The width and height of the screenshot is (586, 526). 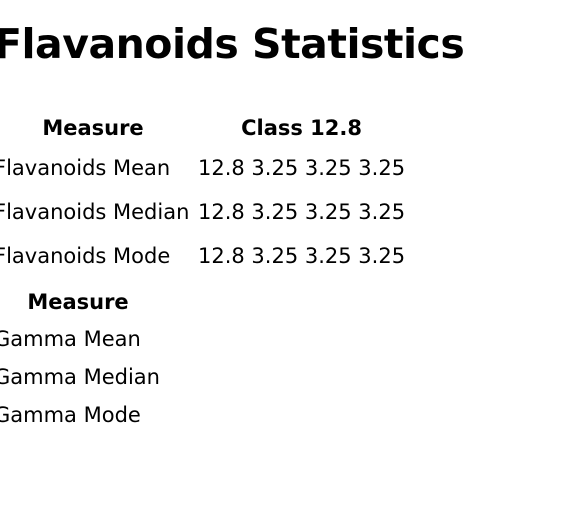 I want to click on table-row: Gamma Mean, so click(x=81, y=339).